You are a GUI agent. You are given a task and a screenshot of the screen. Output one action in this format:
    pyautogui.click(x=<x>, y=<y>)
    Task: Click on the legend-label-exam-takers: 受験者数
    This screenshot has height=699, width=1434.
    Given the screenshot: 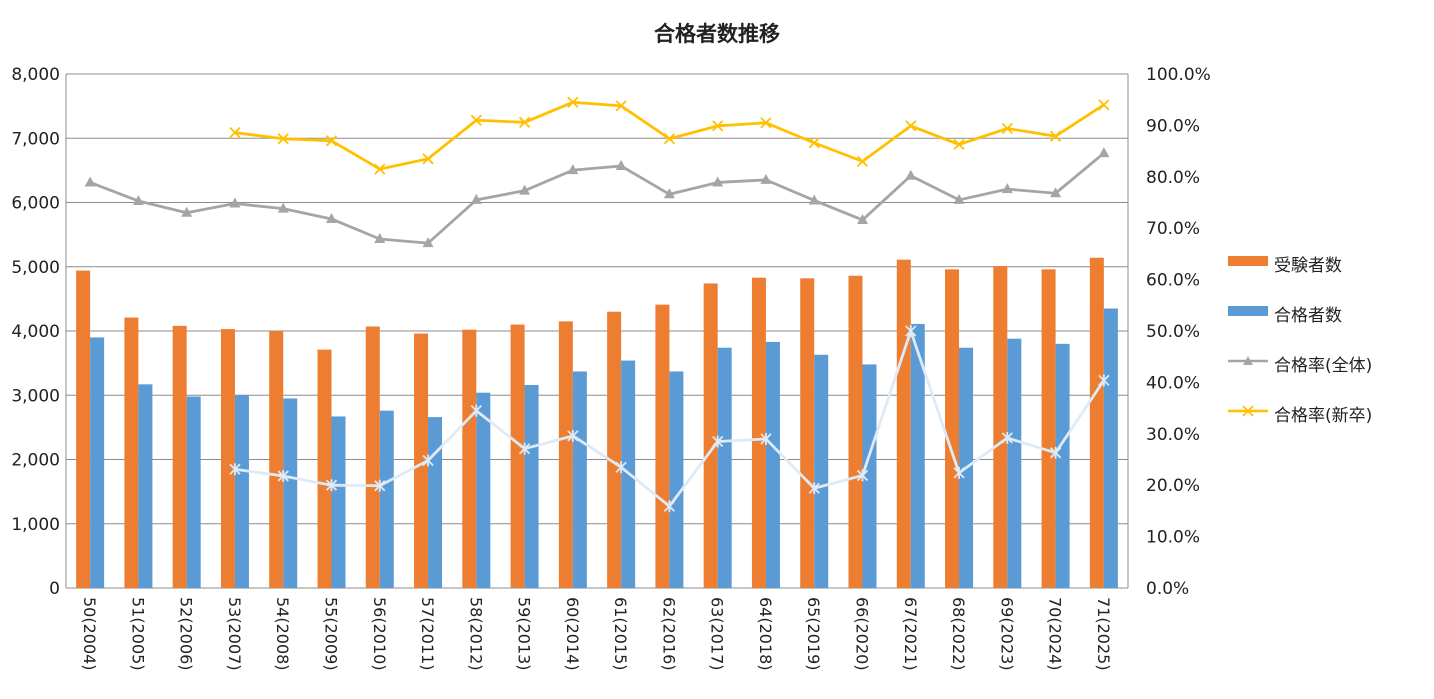 What is the action you would take?
    pyautogui.click(x=1308, y=266)
    